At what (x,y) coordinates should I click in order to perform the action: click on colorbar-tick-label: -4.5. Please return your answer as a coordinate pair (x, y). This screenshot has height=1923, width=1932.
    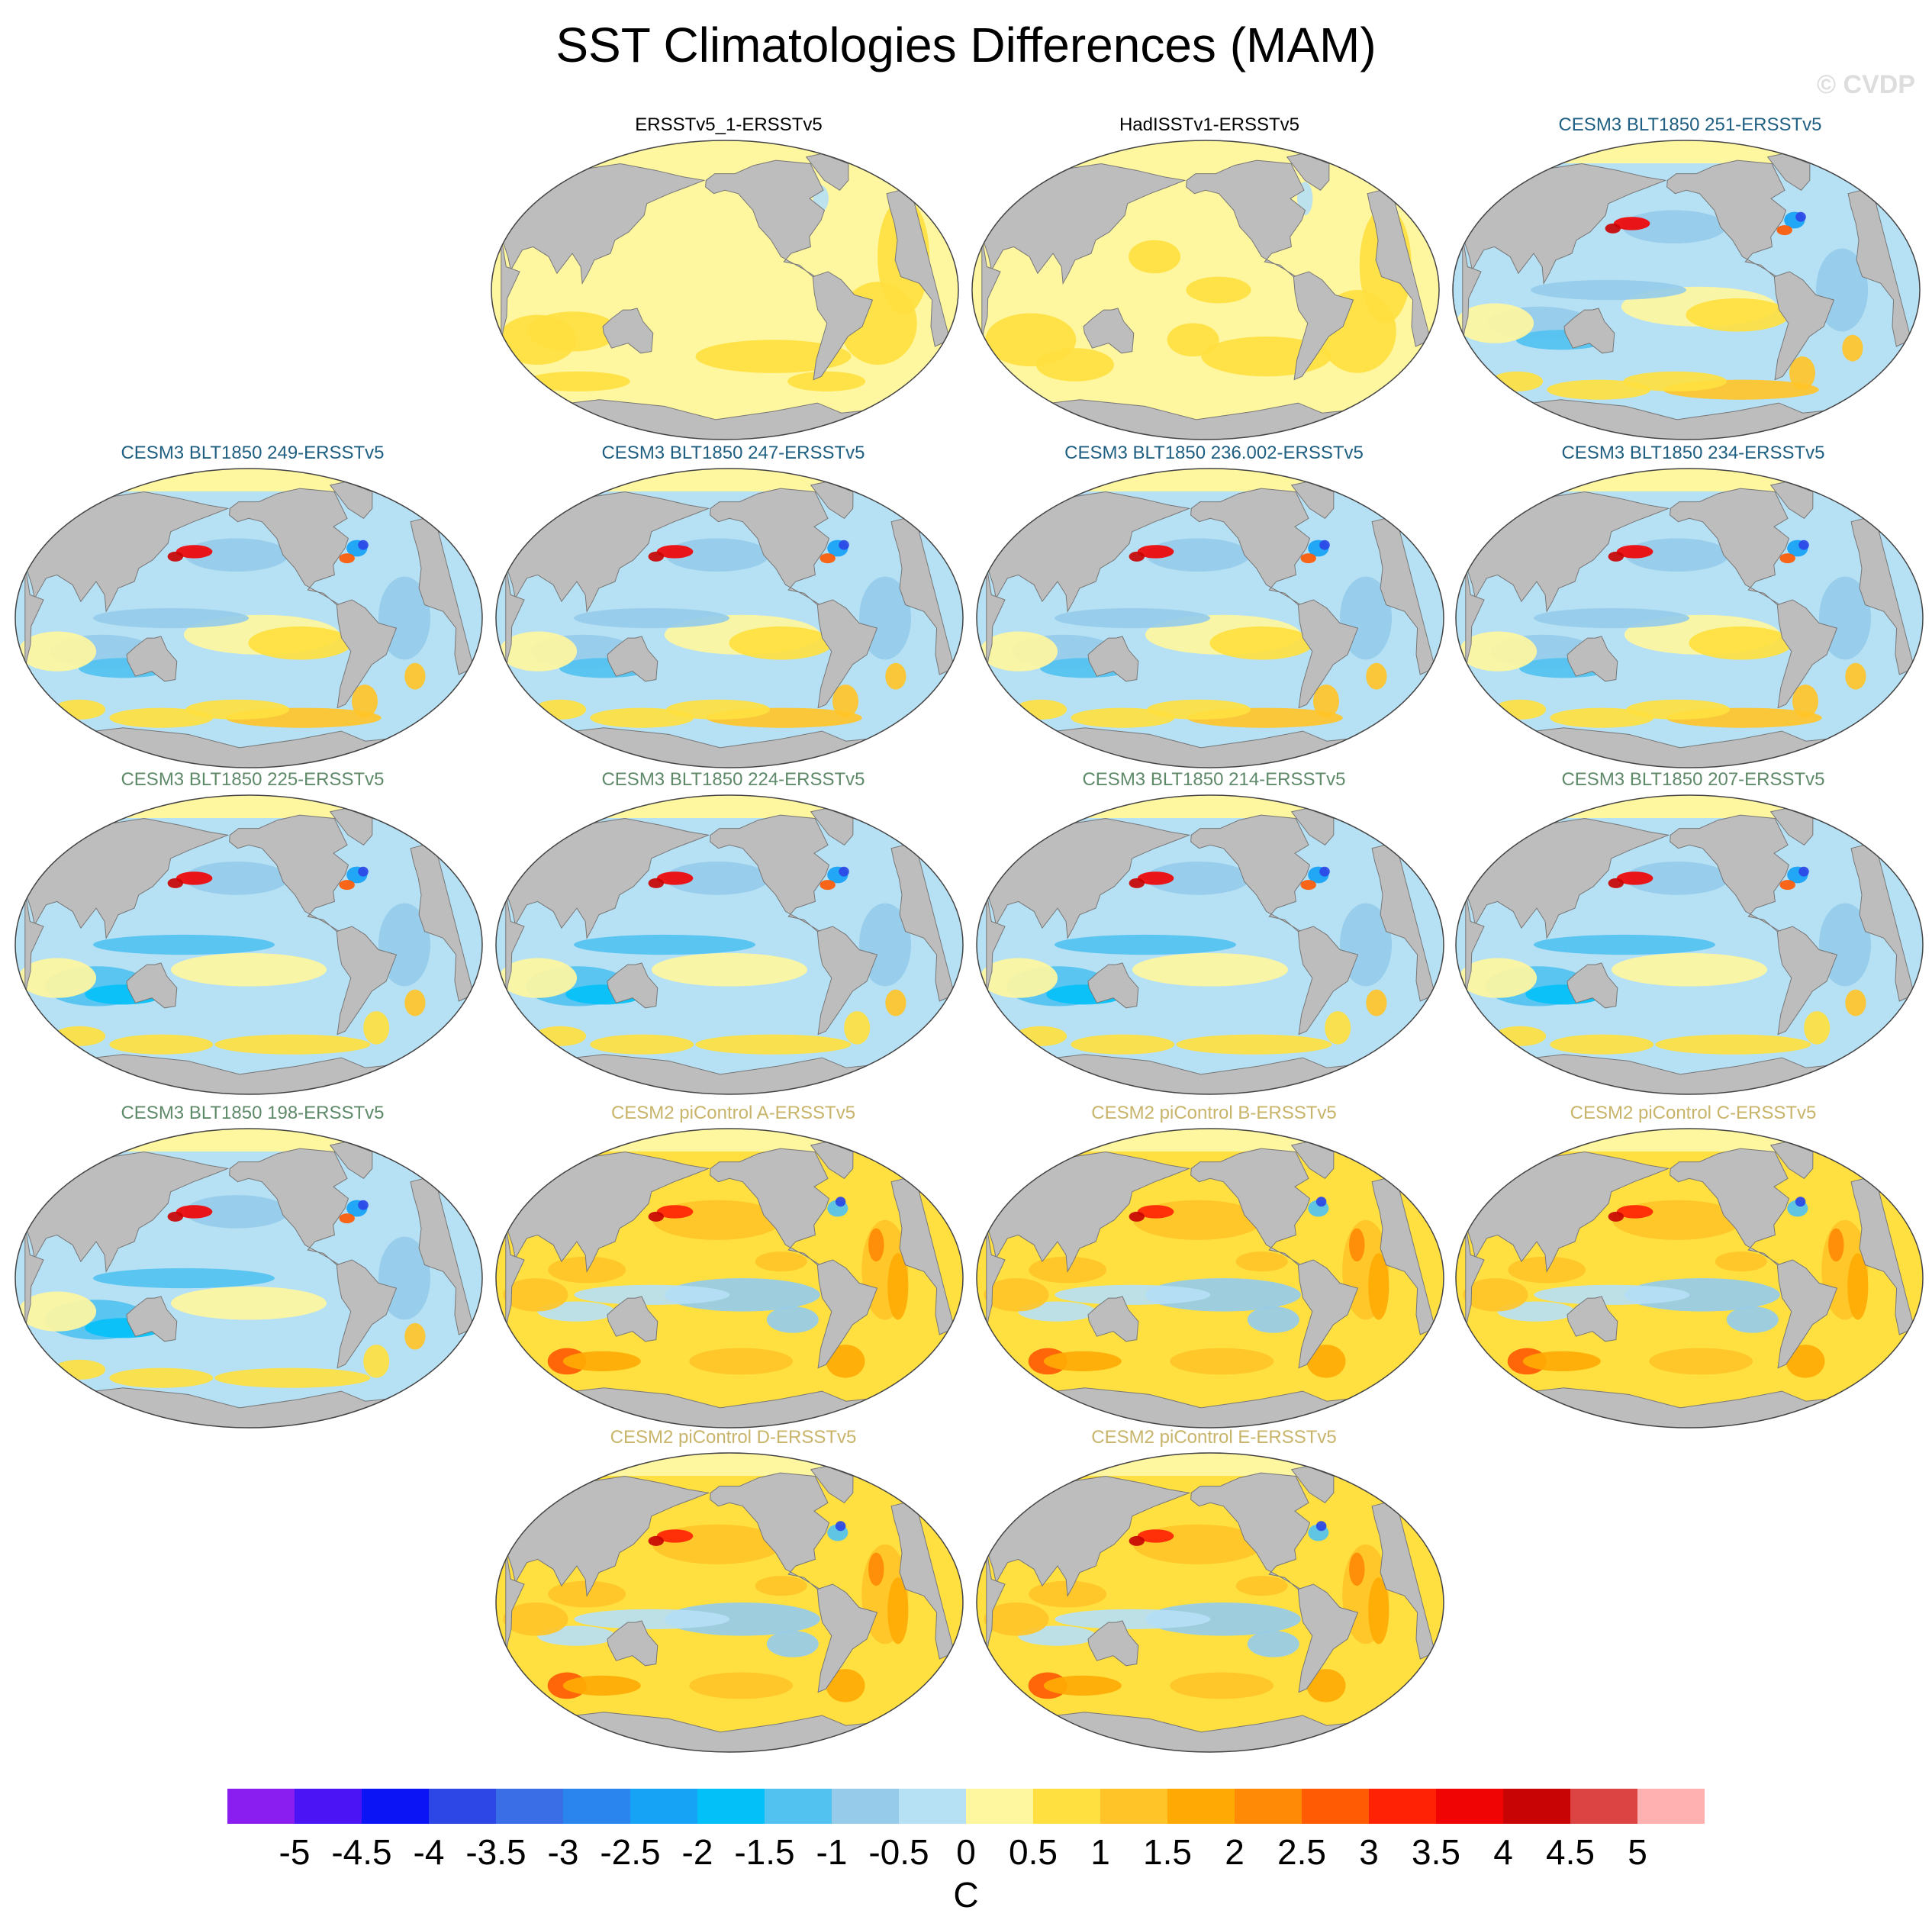
    Looking at the image, I should click on (361, 1852).